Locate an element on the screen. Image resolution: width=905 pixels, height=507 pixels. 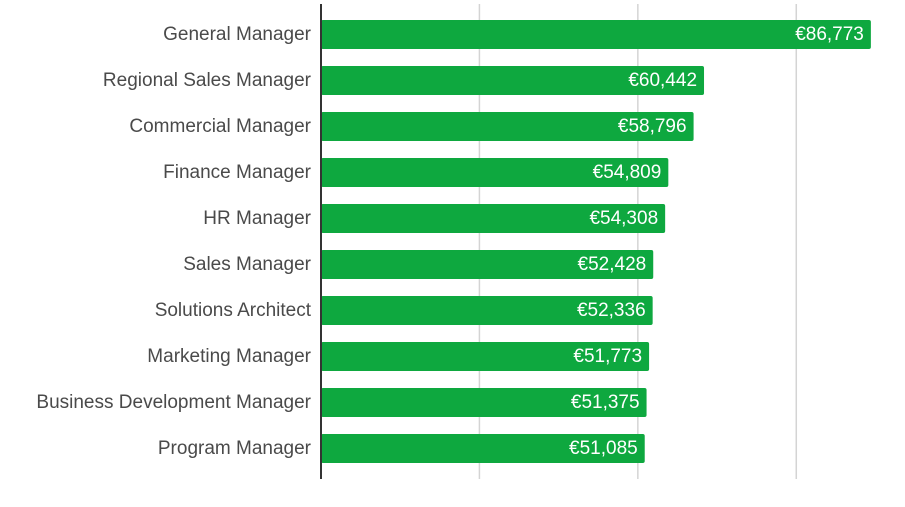
category-label: Solutions Architect is located at coordinates (233, 310).